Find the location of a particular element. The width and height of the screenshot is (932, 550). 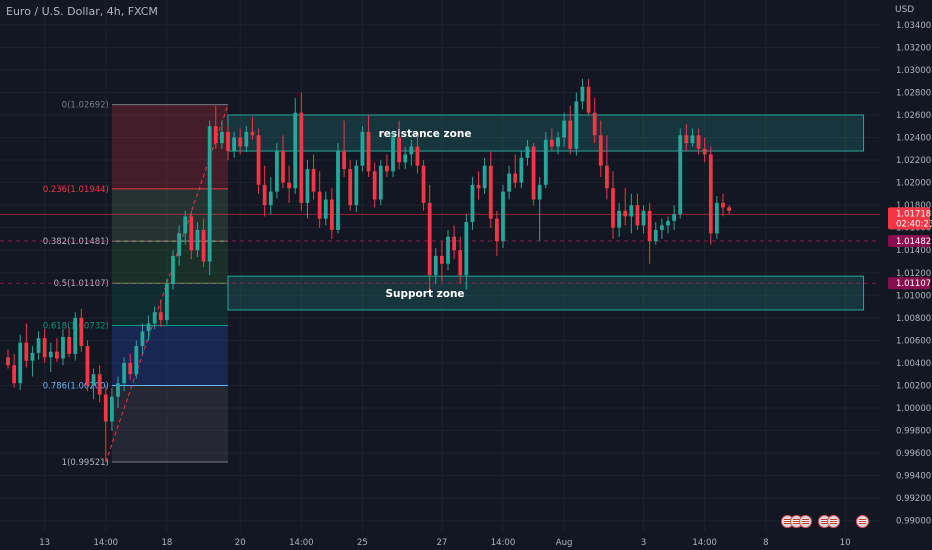

fib-level-label: 0(1.02692) is located at coordinates (85, 106).